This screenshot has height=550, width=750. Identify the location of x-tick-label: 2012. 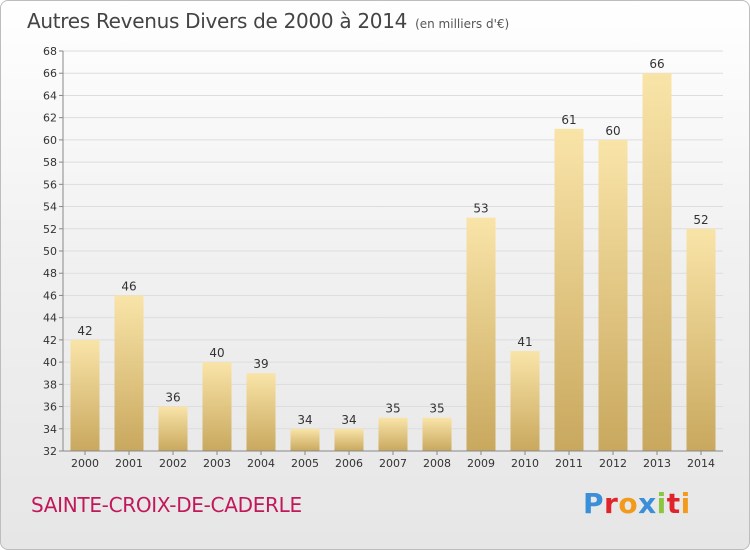
(613, 463).